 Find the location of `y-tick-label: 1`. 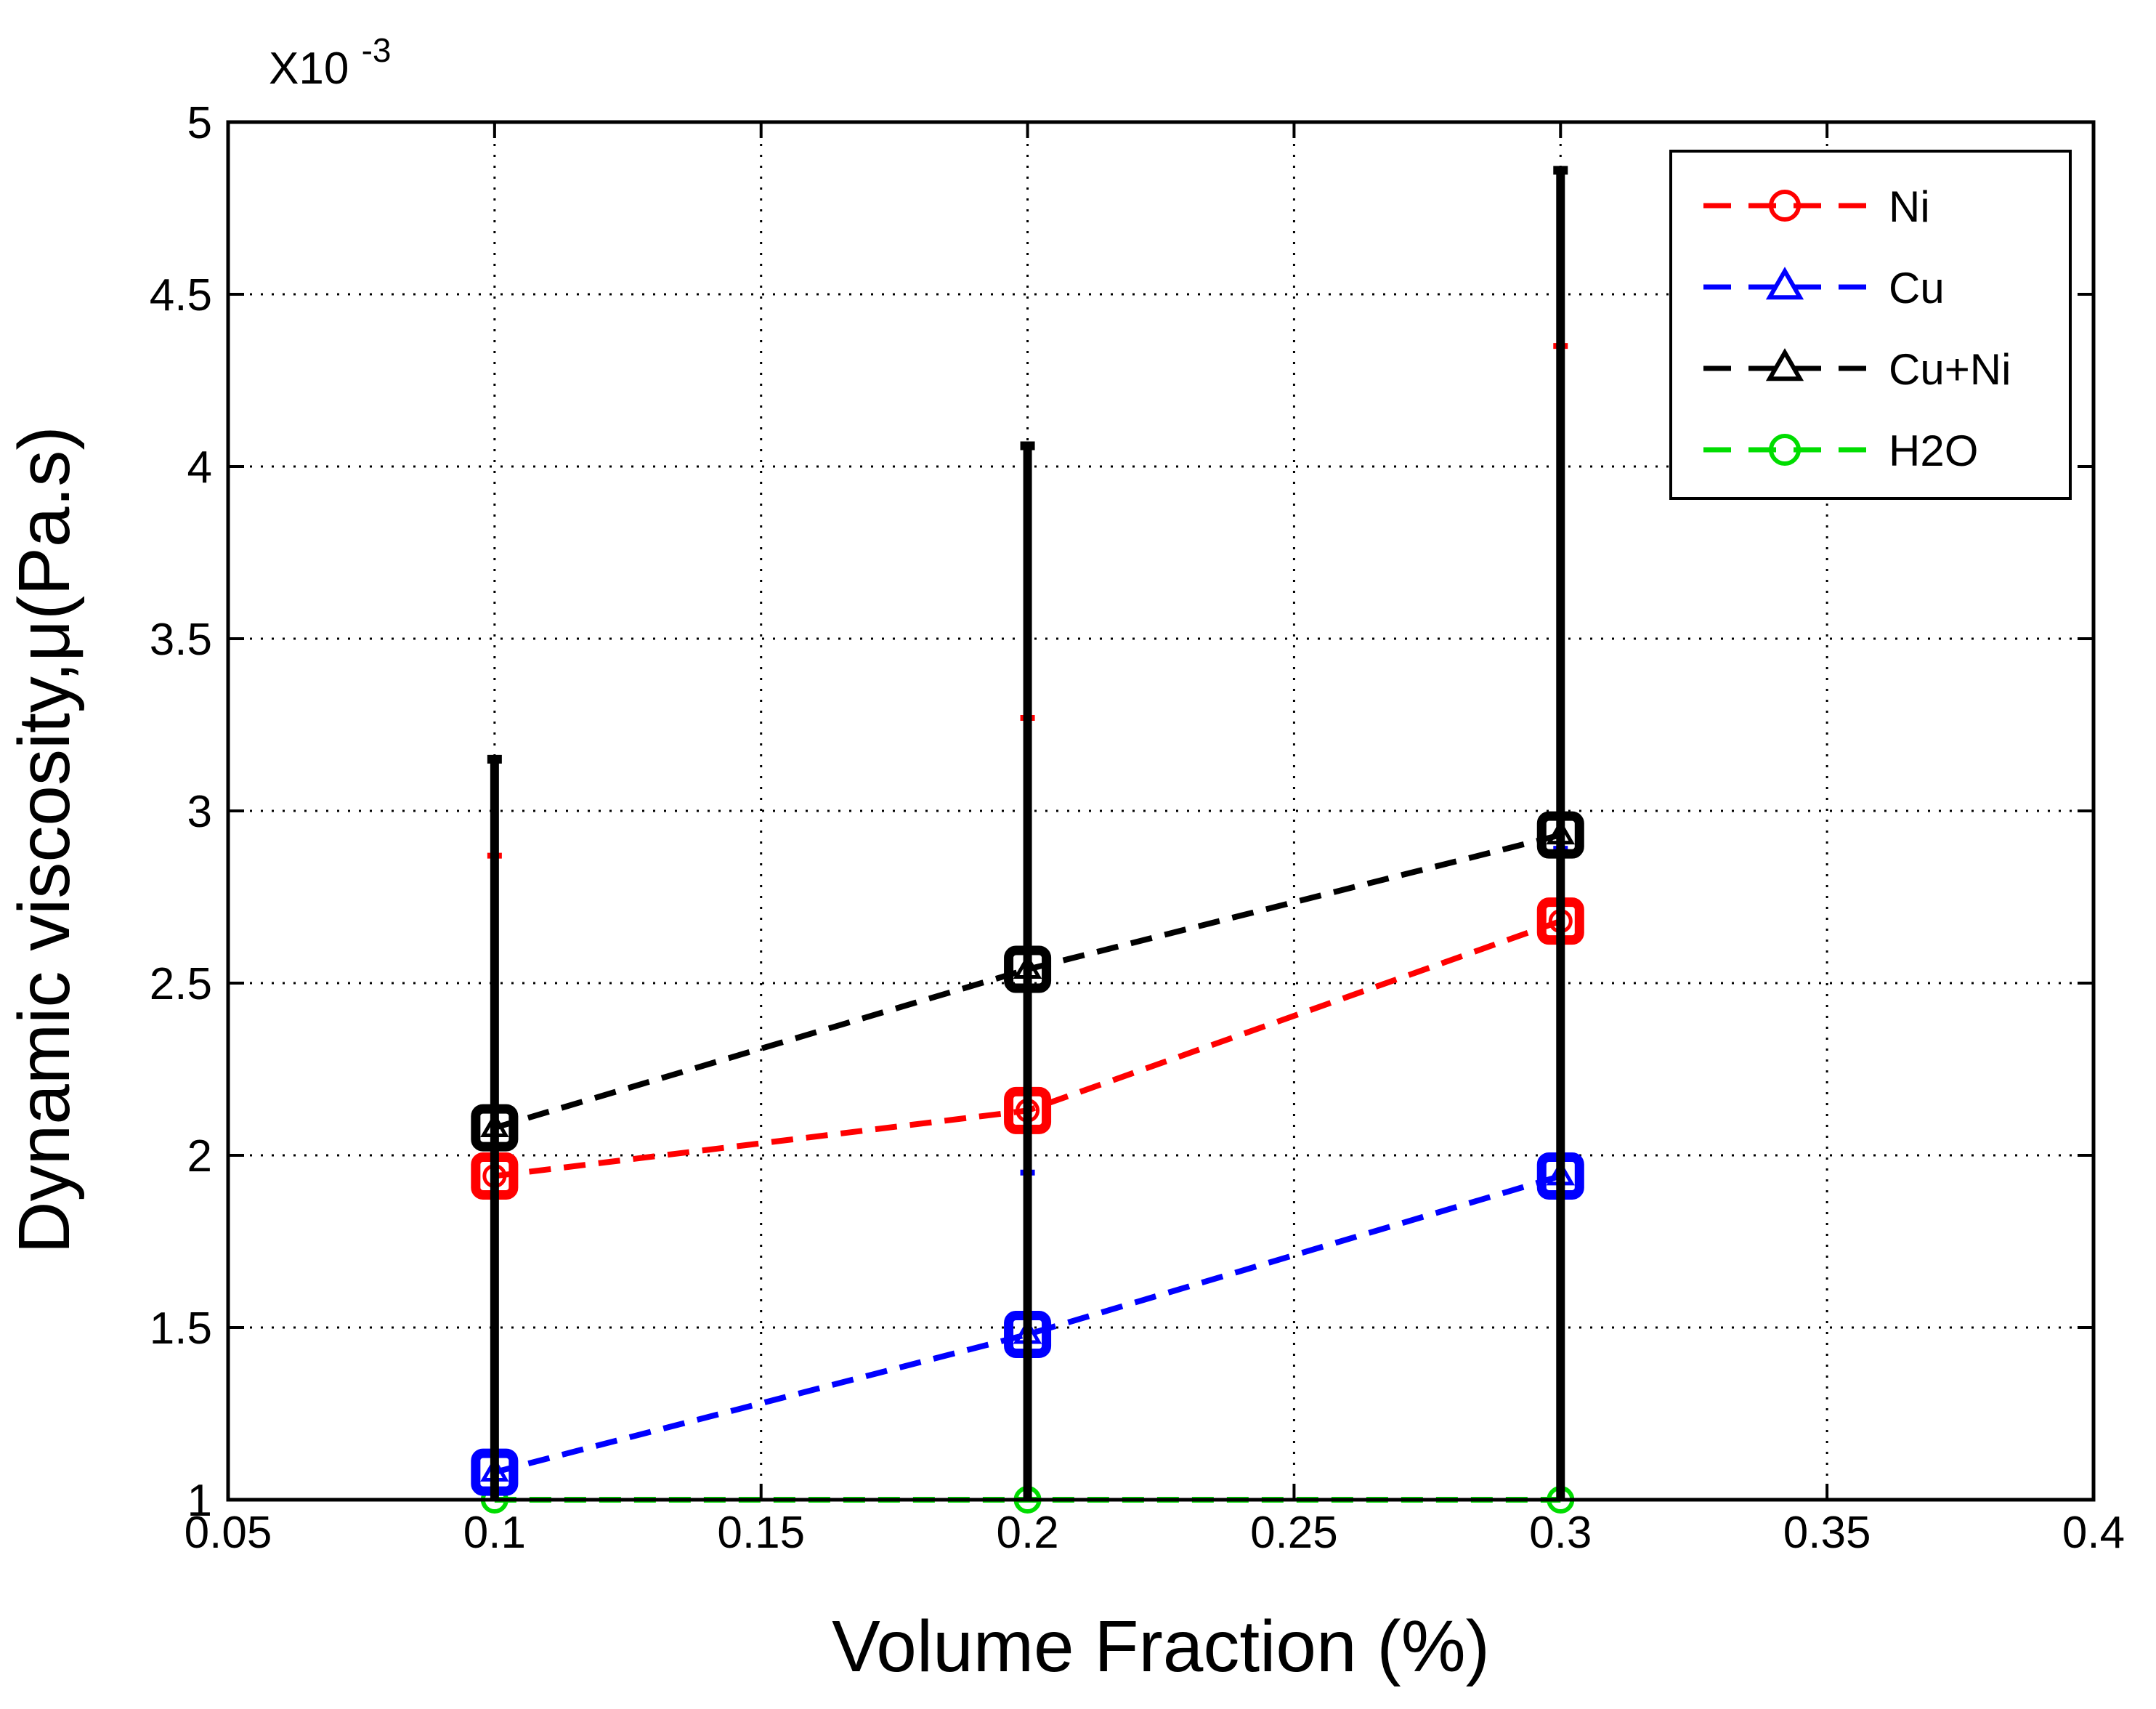

y-tick-label: 1 is located at coordinates (199, 1501).